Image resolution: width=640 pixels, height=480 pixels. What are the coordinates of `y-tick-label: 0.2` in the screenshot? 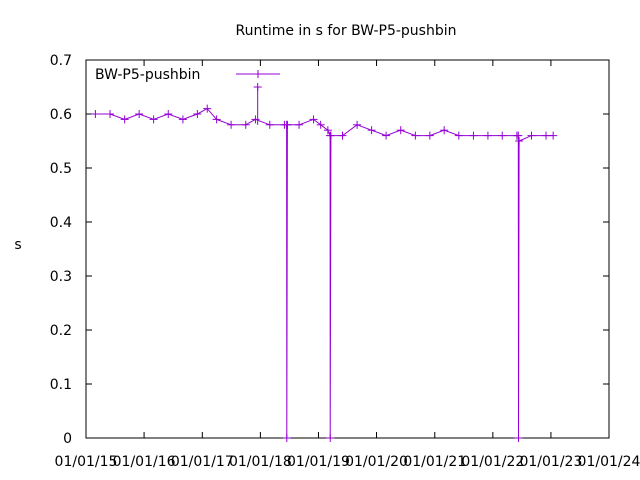 It's located at (61, 331).